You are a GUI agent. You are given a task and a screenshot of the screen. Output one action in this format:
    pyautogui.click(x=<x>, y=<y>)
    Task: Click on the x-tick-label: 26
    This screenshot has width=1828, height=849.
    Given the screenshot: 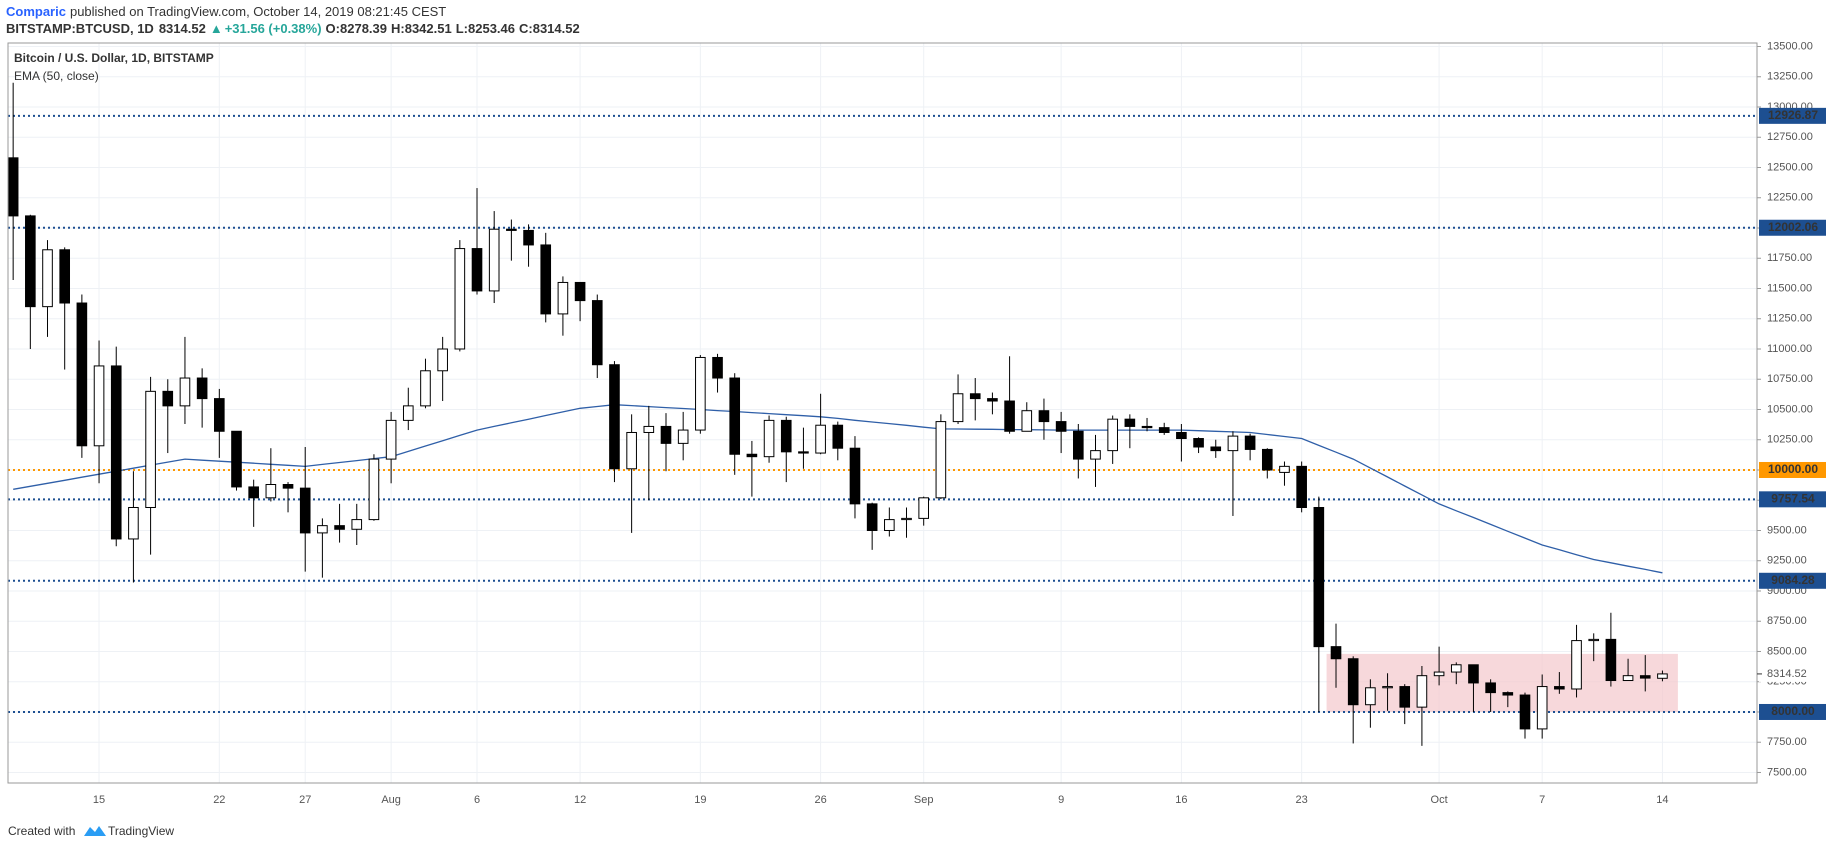 What is the action you would take?
    pyautogui.click(x=820, y=800)
    